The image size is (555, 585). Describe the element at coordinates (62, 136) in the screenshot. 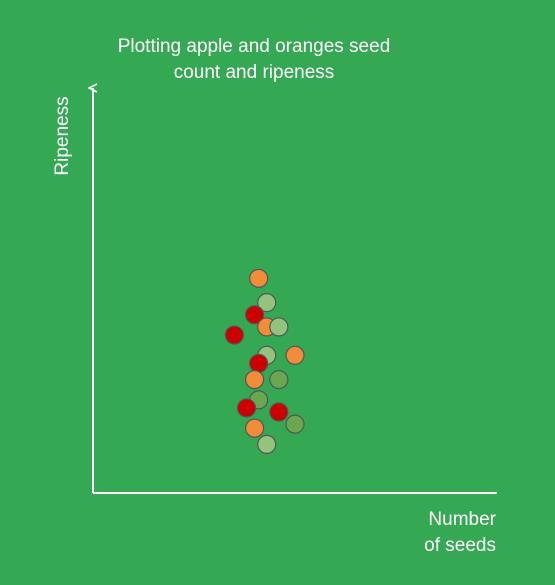

I see `y-axis-label: Ripeness` at that location.